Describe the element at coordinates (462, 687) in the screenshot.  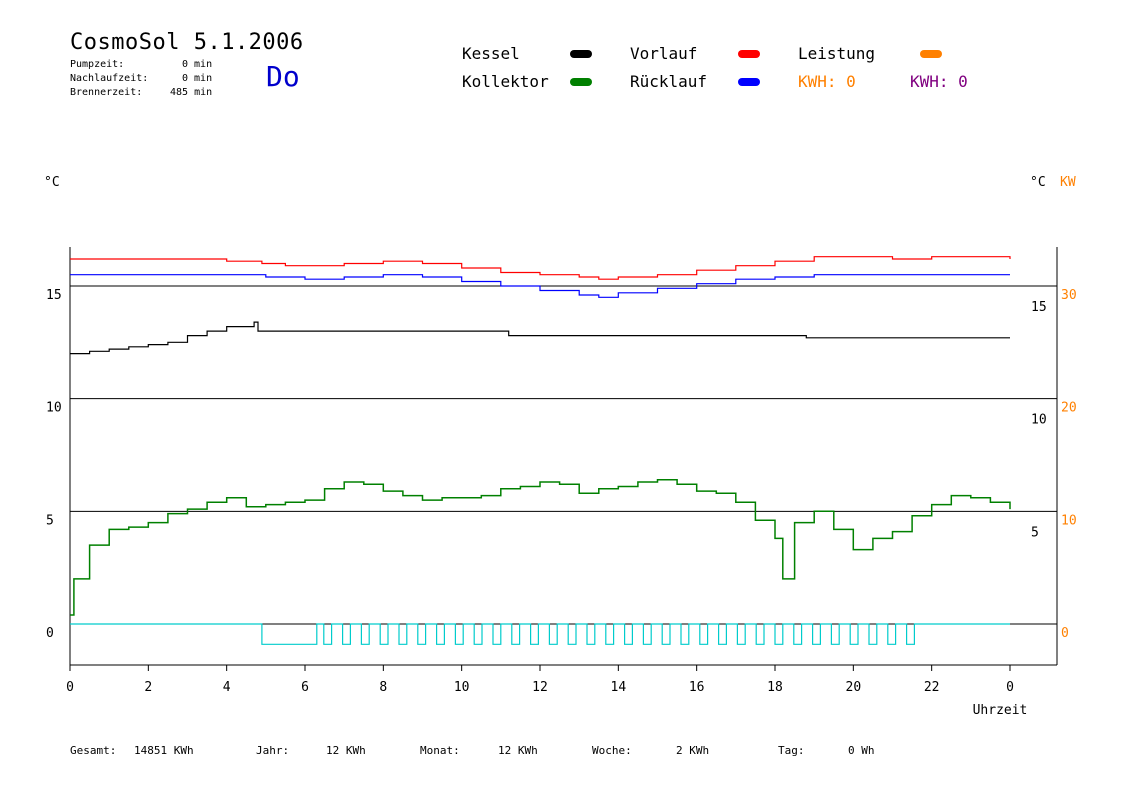
I see `x-tick-label: 10` at that location.